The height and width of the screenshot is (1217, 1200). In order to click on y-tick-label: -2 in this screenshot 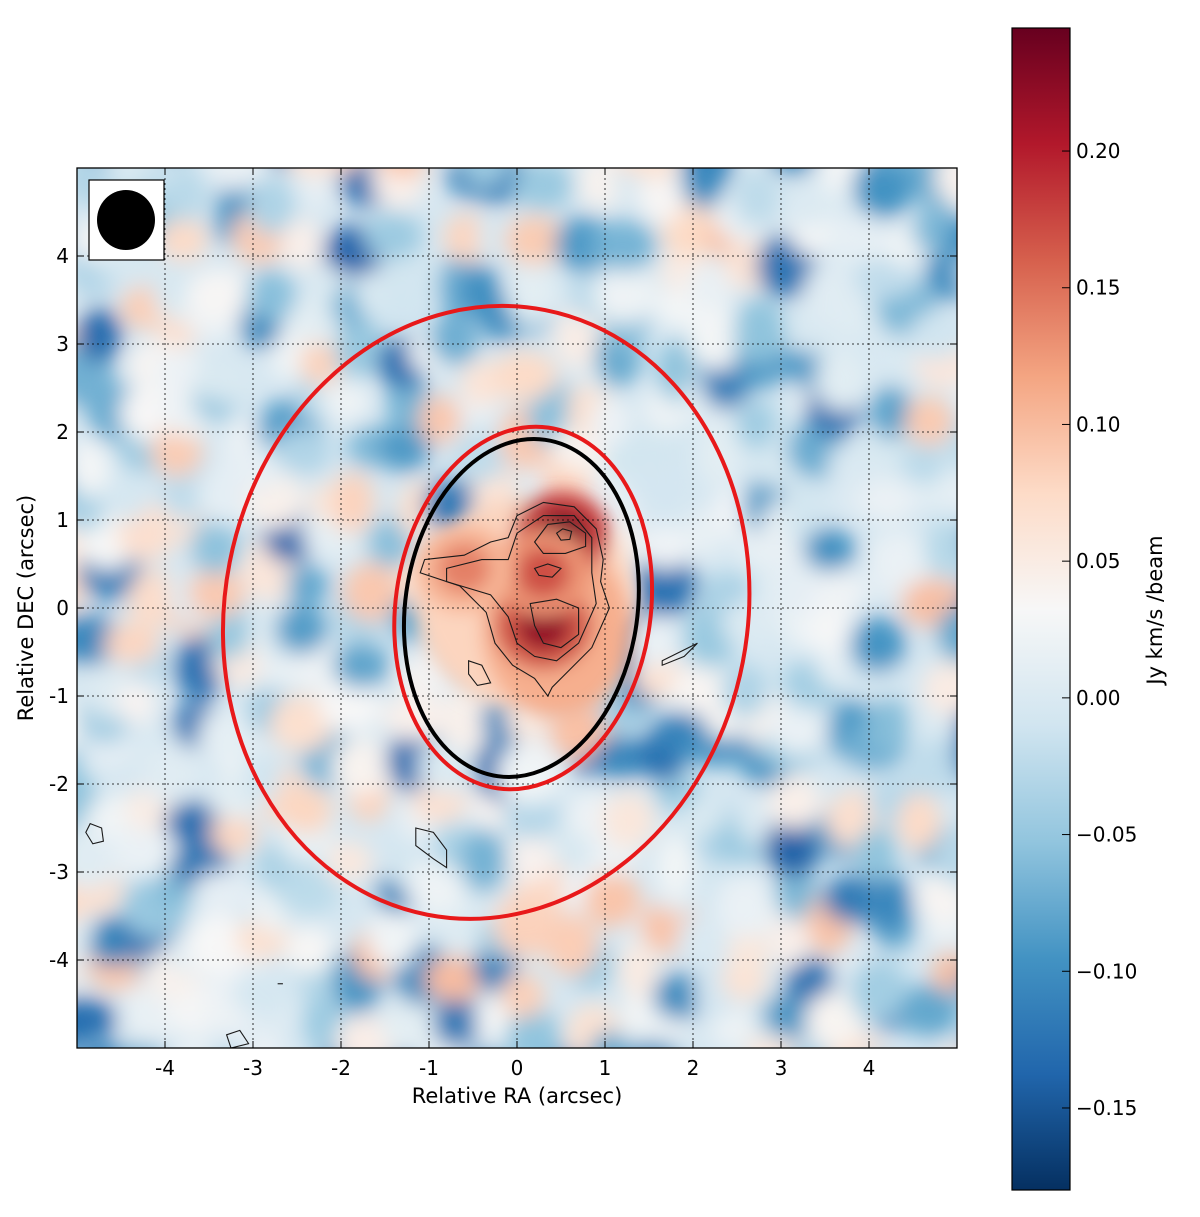, I will do `click(59, 784)`.